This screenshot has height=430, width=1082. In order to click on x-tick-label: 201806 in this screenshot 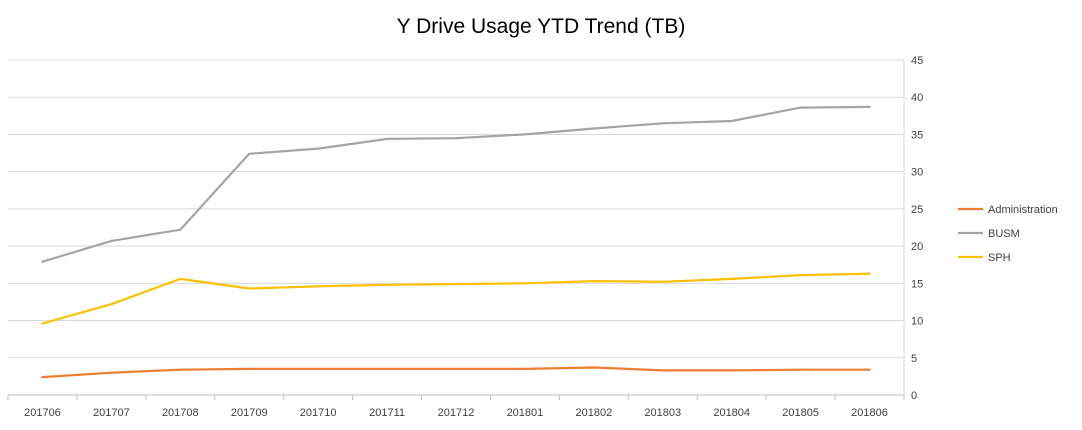, I will do `click(869, 413)`.